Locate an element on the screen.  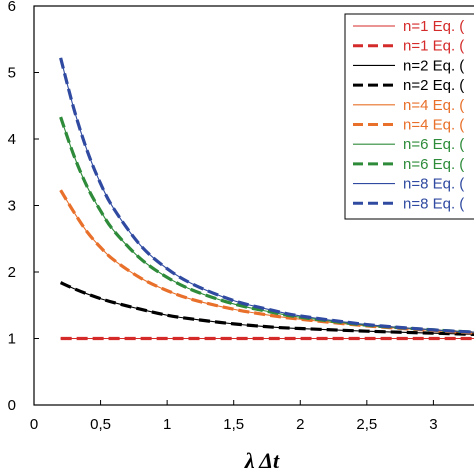
x-tick-label: 0,5 is located at coordinates (100, 424).